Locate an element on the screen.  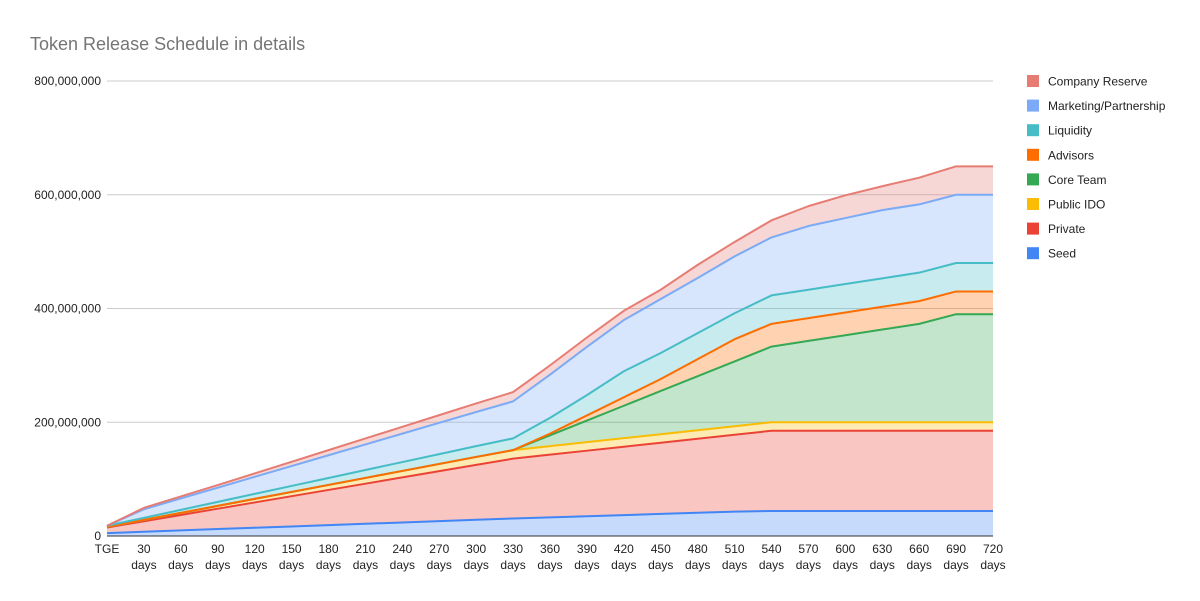
legend-item: Marketing/Partnership is located at coordinates (1096, 106).